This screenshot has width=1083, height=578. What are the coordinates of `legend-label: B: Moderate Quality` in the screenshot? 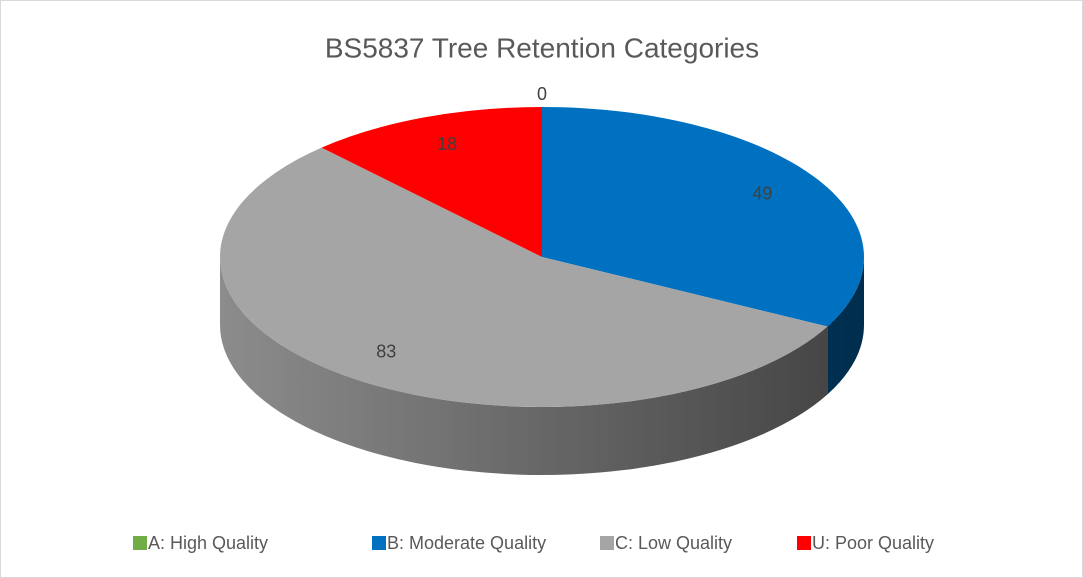 It's located at (466, 543).